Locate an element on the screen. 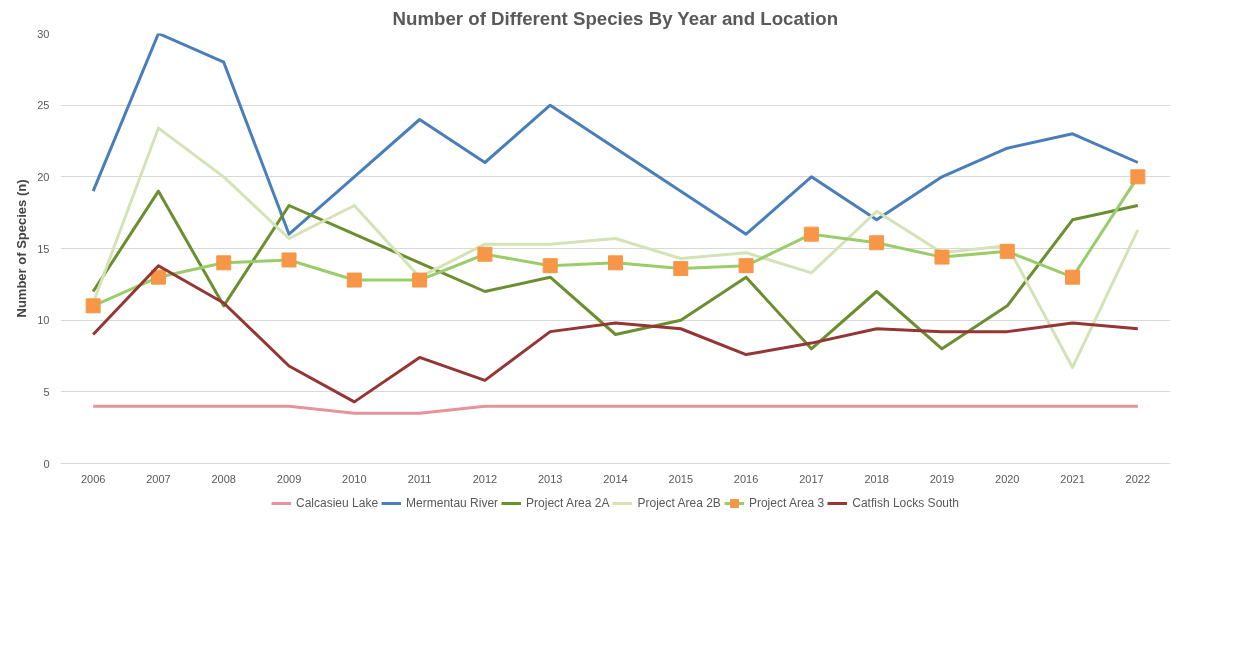  x-tick-label: 2021 is located at coordinates (1072, 478).